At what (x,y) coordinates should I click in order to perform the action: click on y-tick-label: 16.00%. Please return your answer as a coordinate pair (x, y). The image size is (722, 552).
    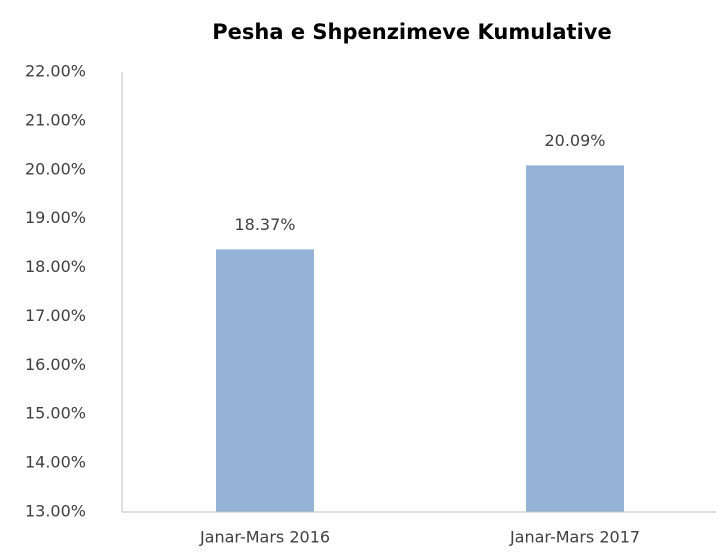
    Looking at the image, I should click on (55, 364).